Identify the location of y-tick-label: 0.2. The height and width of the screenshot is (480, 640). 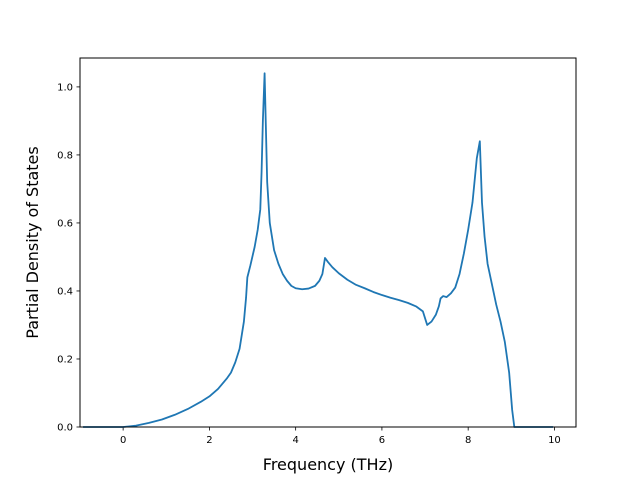
(65, 359).